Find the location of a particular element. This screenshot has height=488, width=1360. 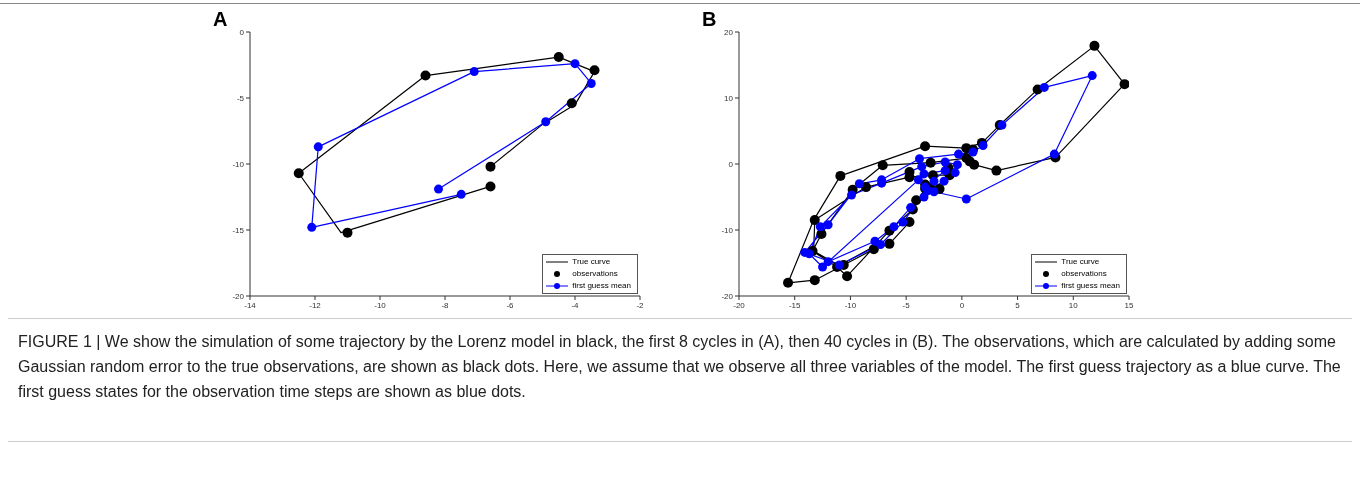

y-tick-label: -15 is located at coordinates (238, 230).